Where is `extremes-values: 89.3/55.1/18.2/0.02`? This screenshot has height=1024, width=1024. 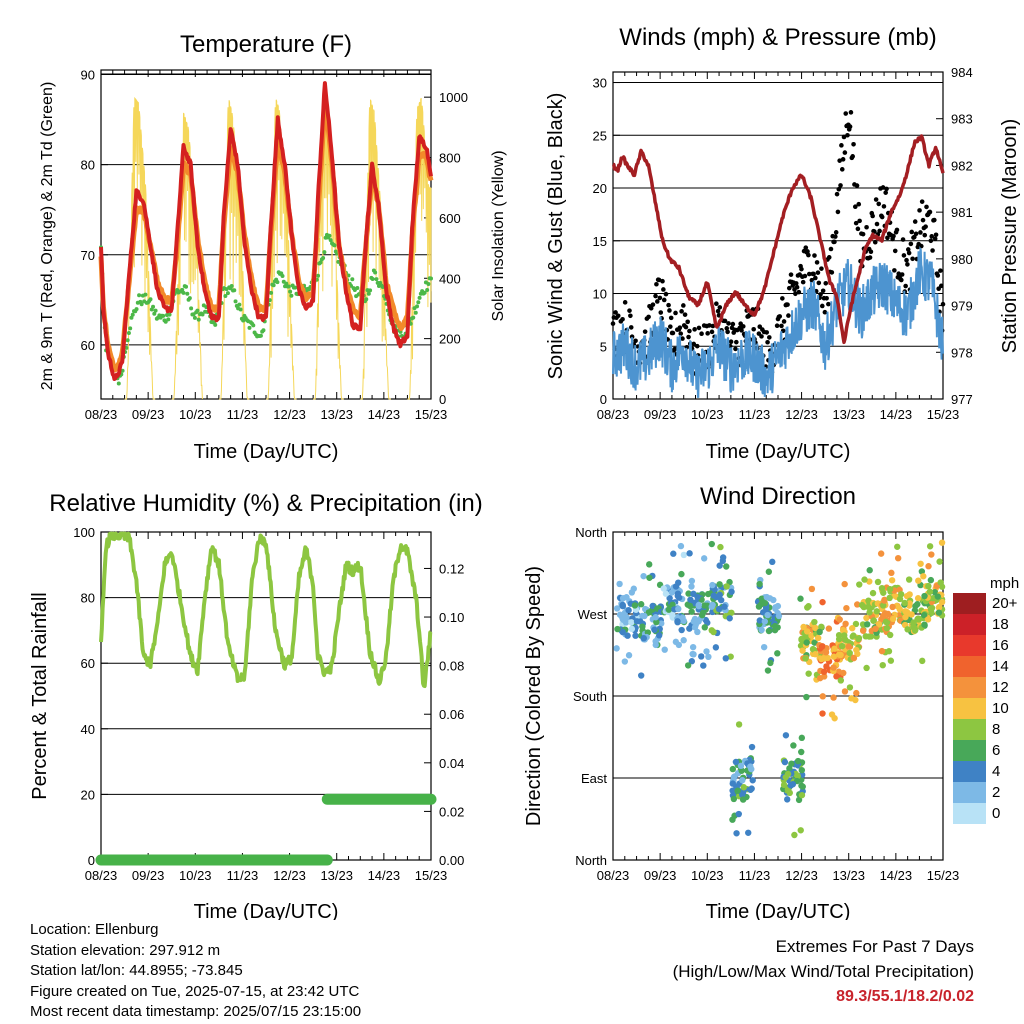
extremes-values: 89.3/55.1/18.2/0.02 is located at coordinates (905, 996).